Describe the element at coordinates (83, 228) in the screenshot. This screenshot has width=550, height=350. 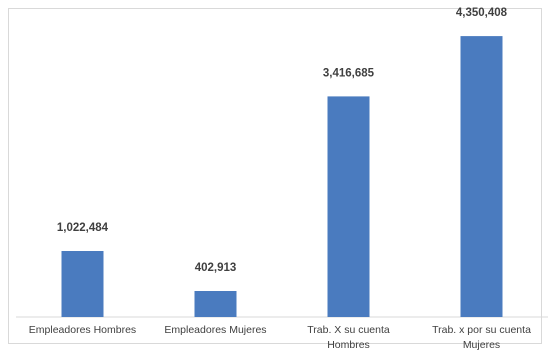
I see `value-label-0: 1,022,484` at that location.